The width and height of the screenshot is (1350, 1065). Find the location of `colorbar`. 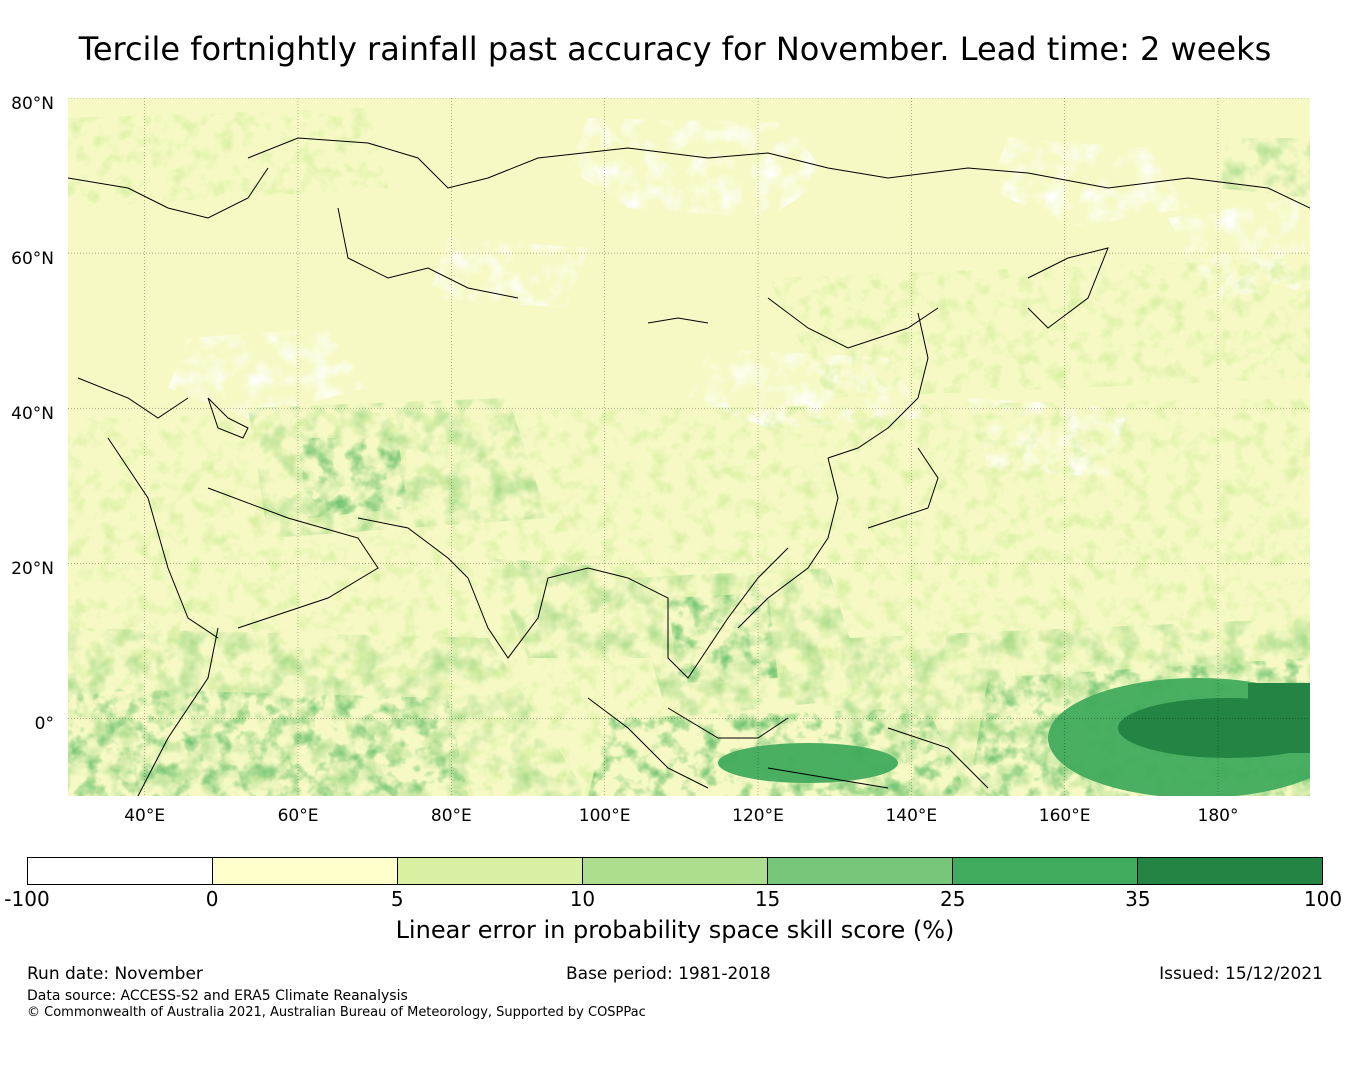

colorbar is located at coordinates (675, 871).